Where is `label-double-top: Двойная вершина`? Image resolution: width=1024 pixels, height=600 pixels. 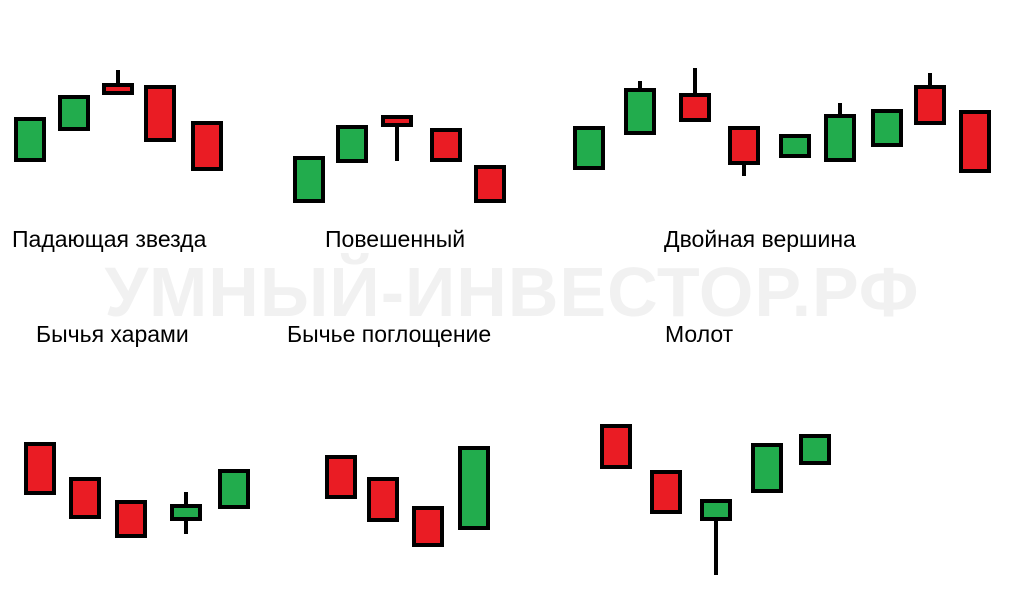
label-double-top: Двойная вершина is located at coordinates (760, 239).